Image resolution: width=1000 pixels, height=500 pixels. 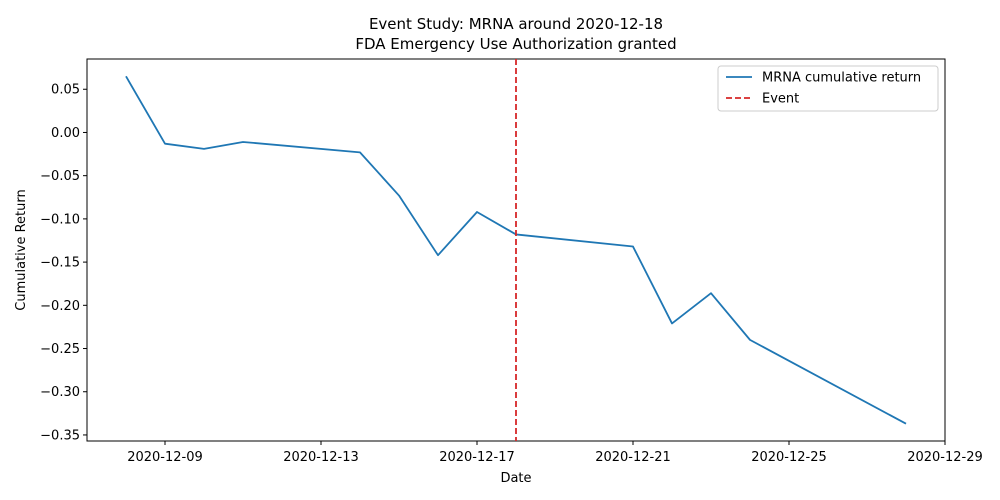 What do you see at coordinates (65, 90) in the screenshot?
I see `y-tick-label: 0.05` at bounding box center [65, 90].